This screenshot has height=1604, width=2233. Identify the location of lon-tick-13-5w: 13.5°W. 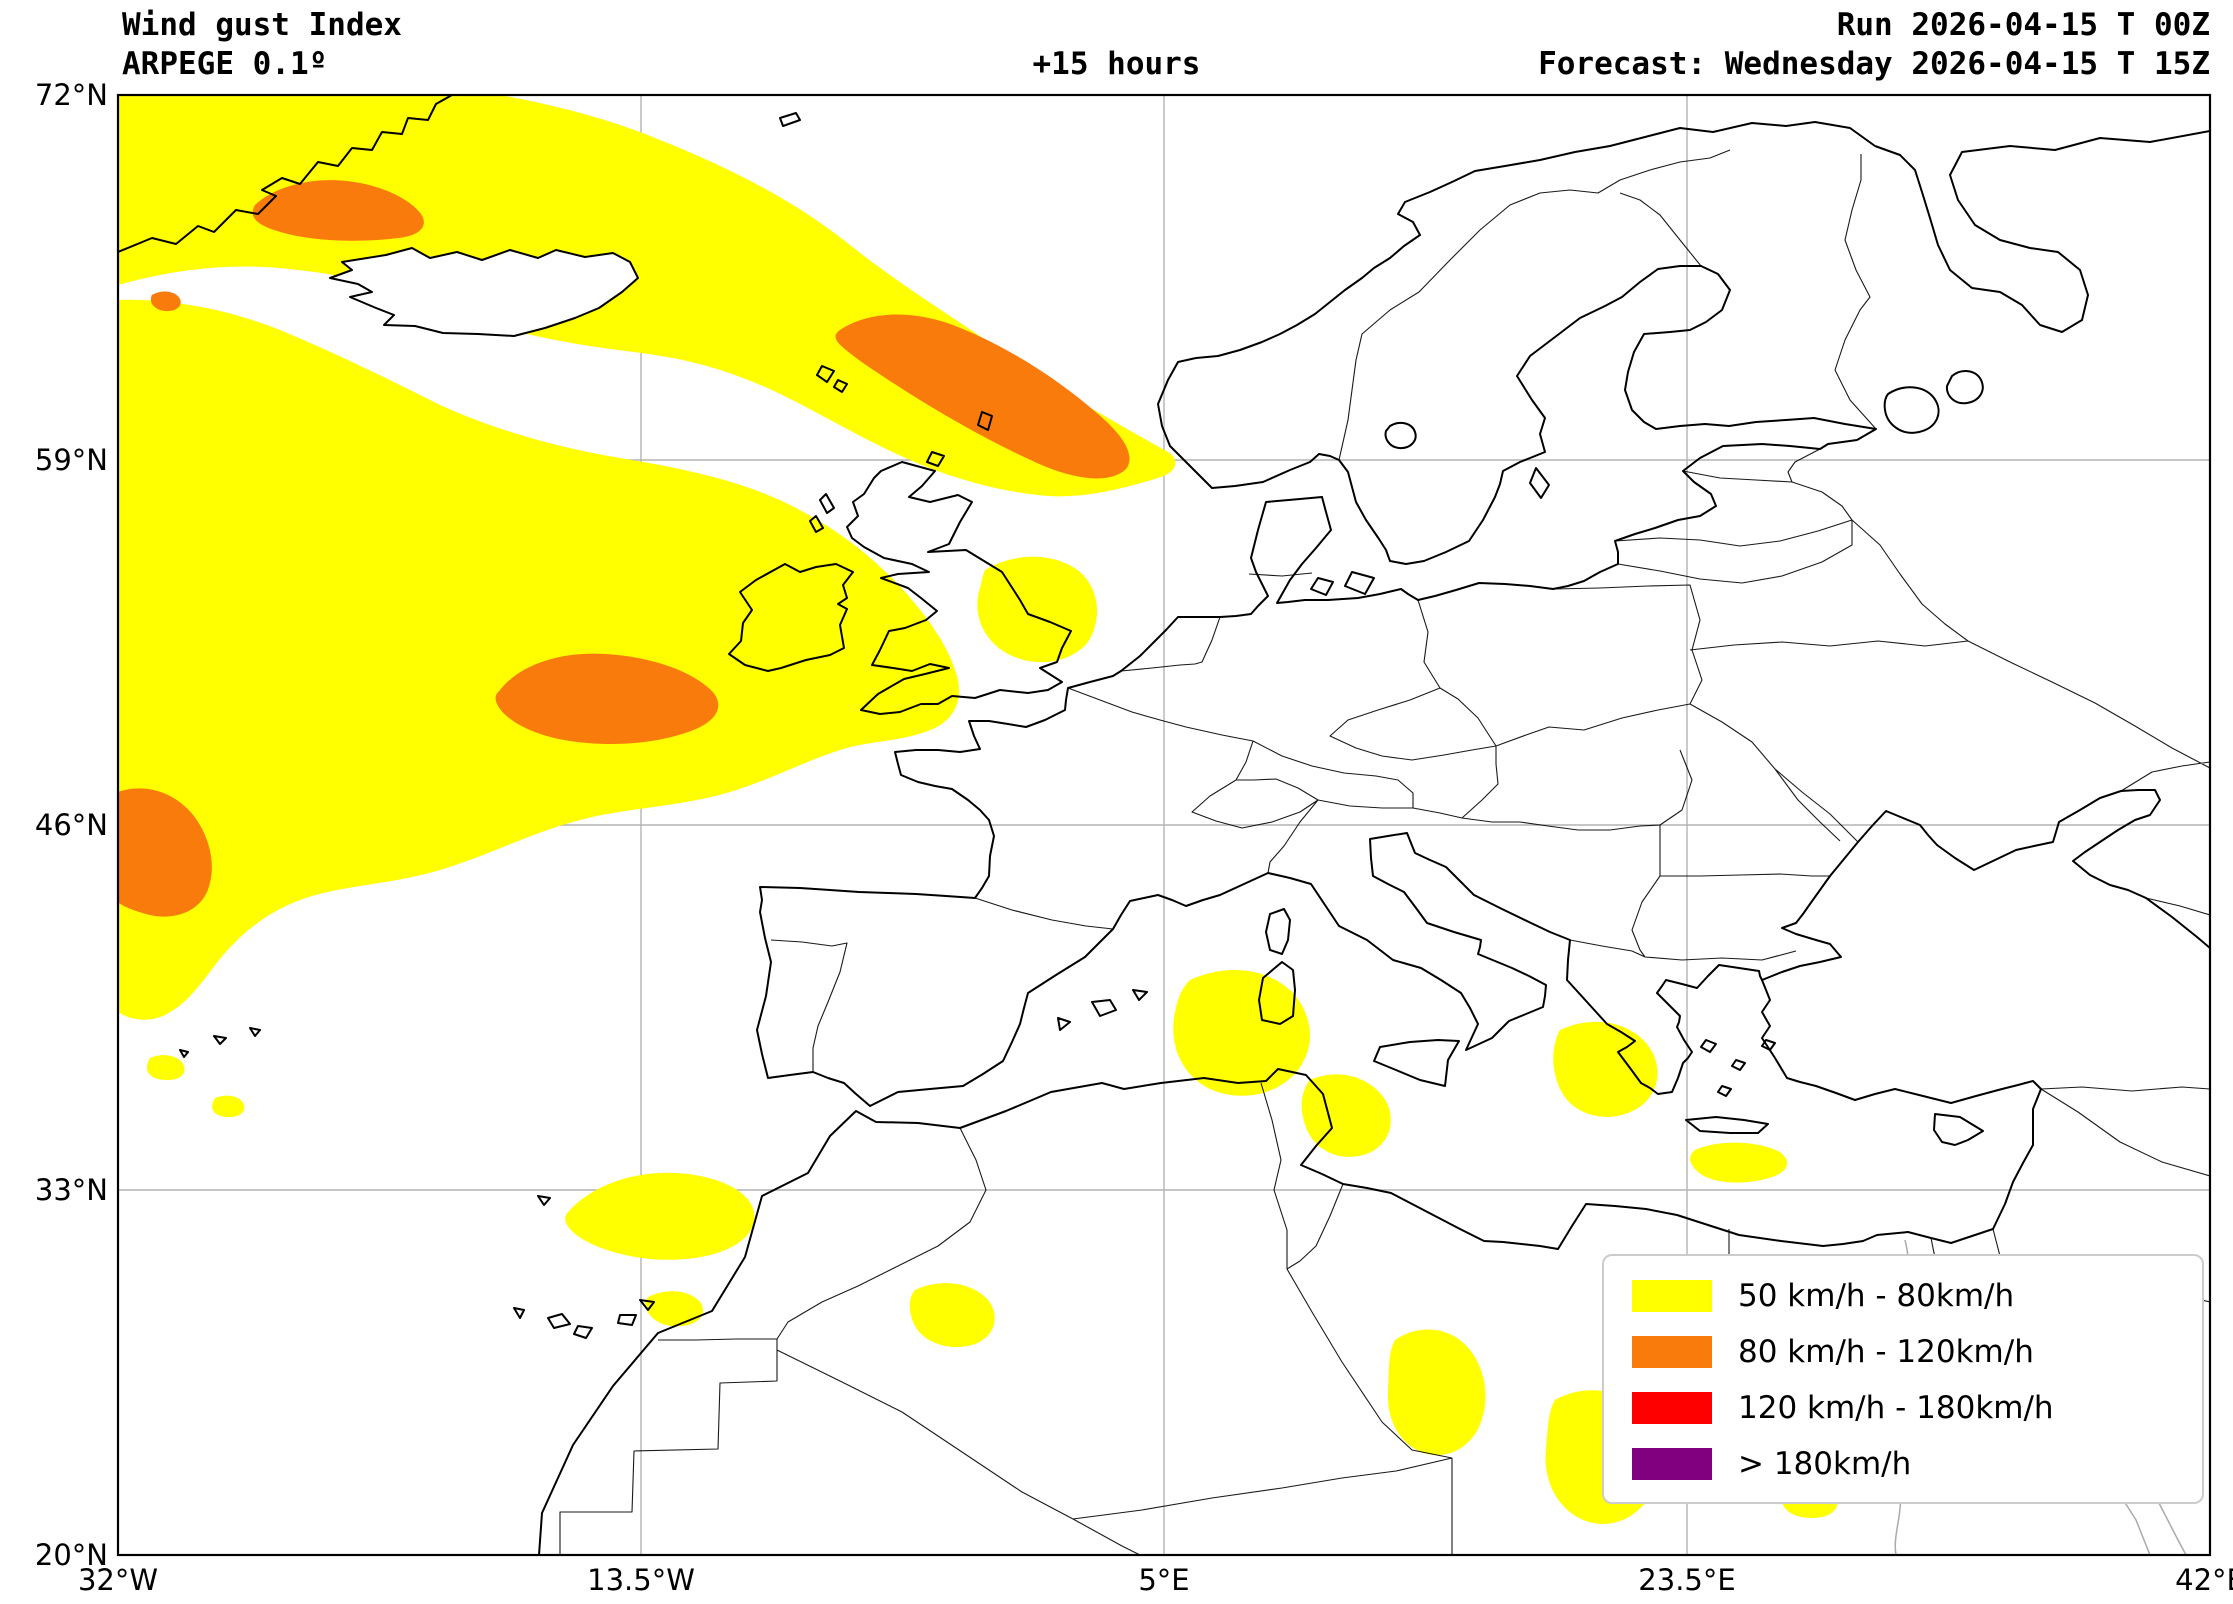
(641, 1580).